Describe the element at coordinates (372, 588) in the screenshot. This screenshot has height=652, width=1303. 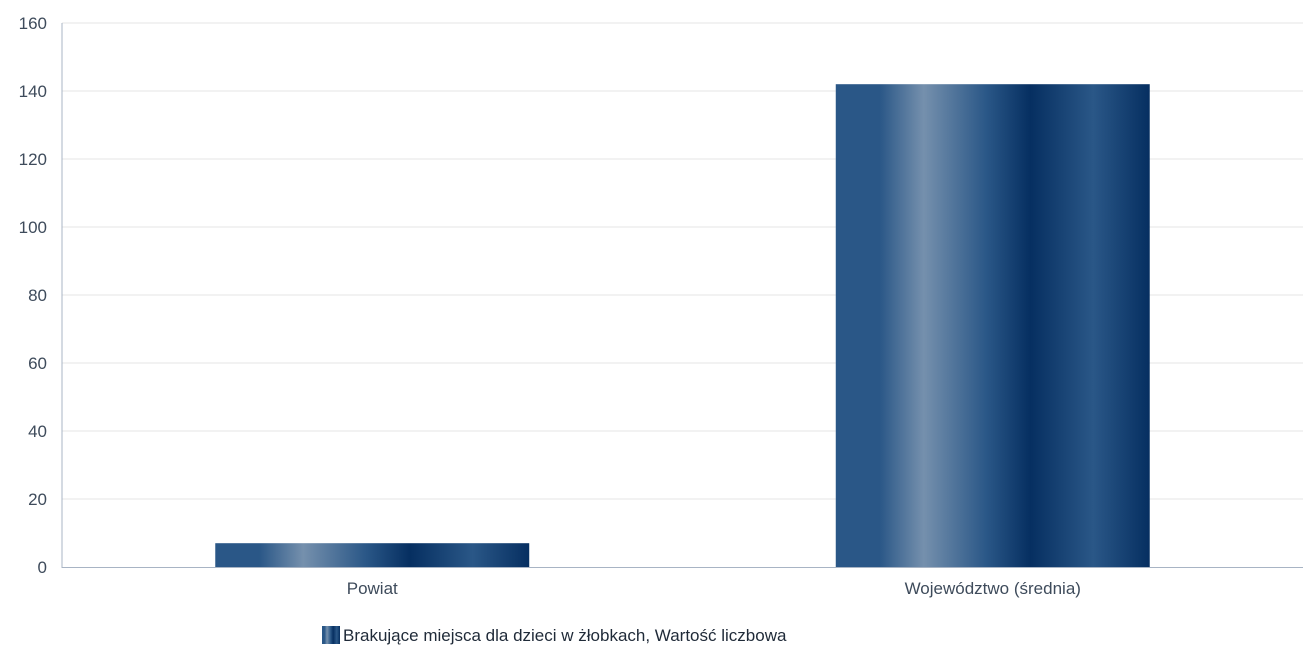
I see `x-tick-label-0: Powiat` at that location.